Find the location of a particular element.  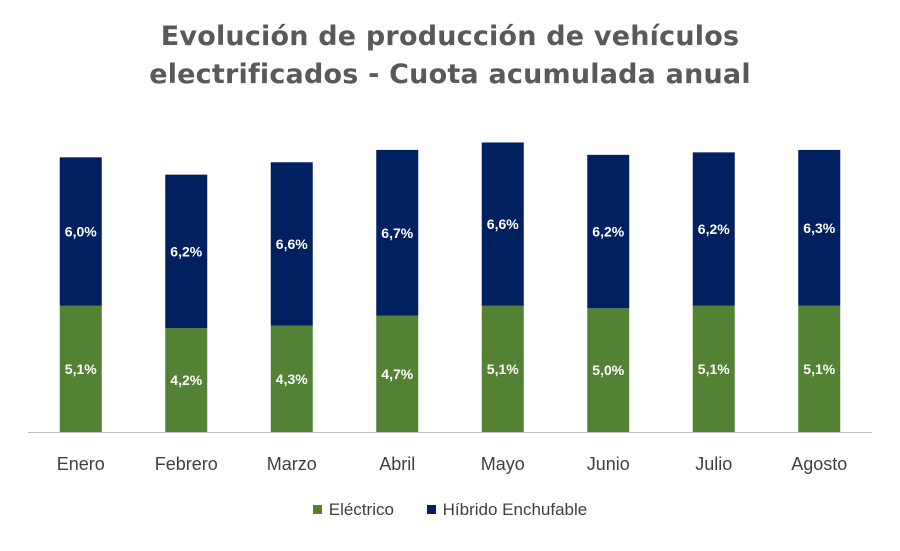

data-label-hibrido-marzo: 6,6% is located at coordinates (292, 244).